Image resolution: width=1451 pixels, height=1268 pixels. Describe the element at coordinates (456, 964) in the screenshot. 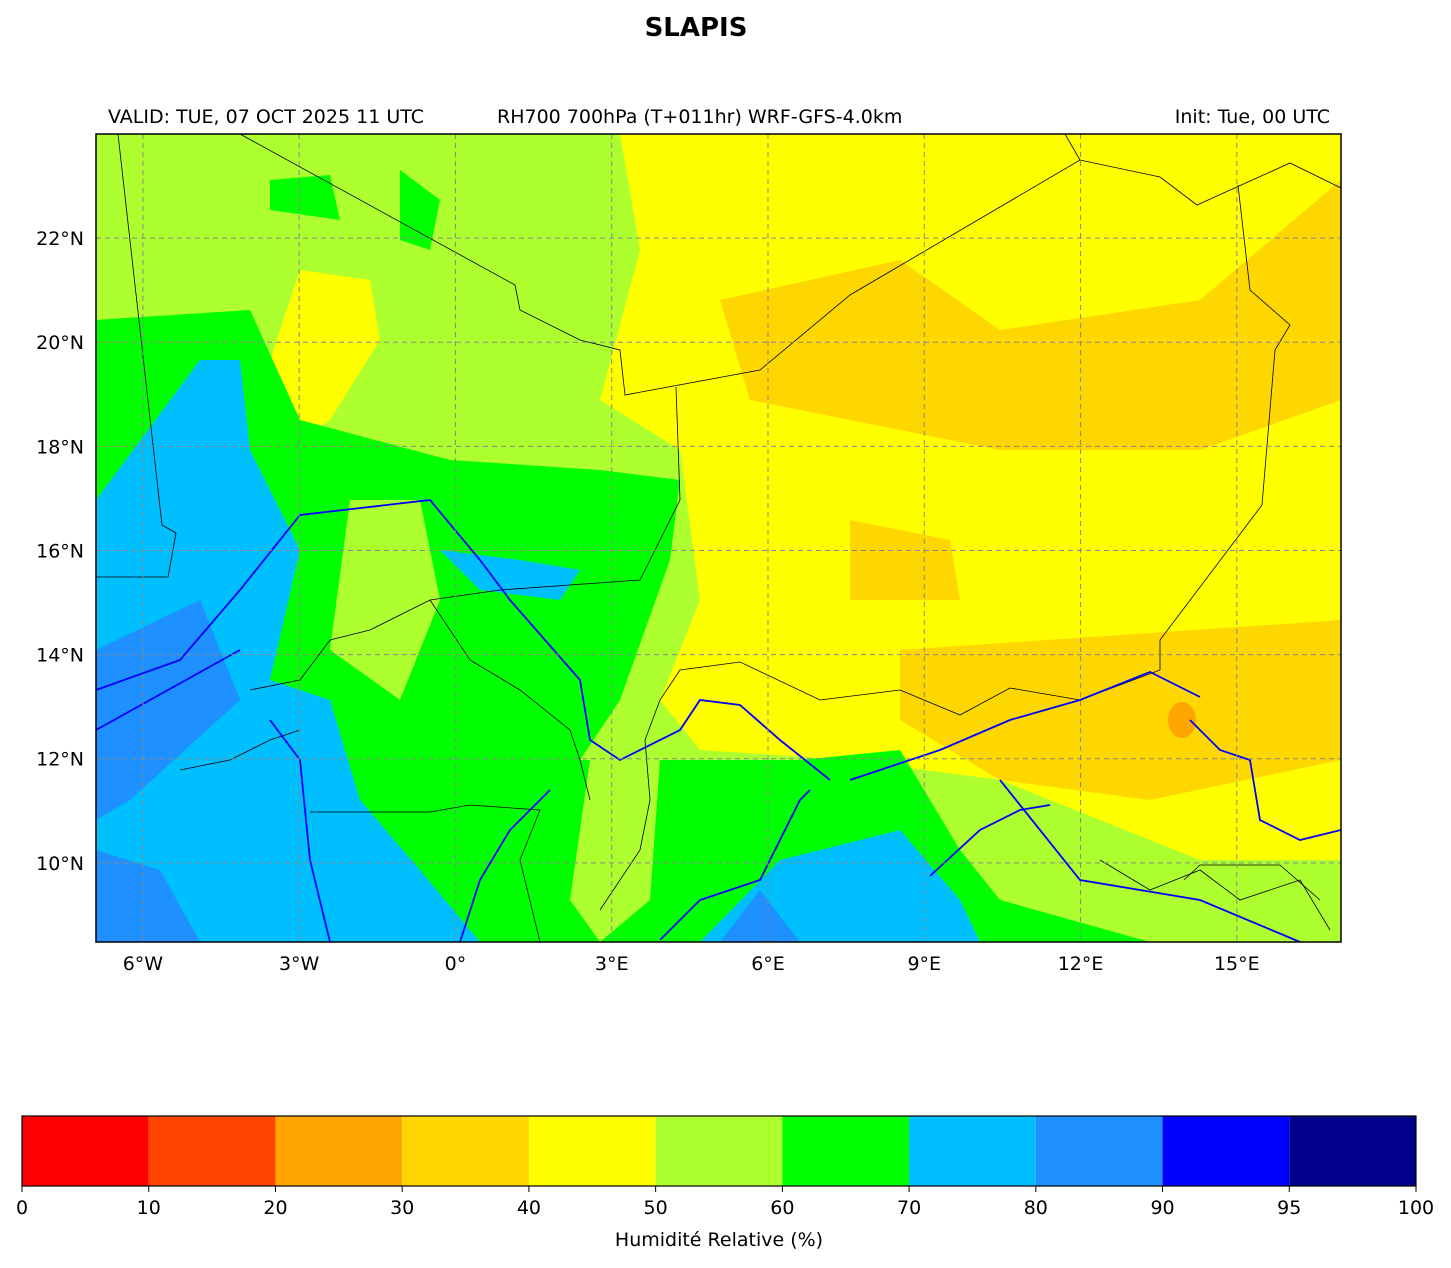

I see `x-tick-label: 0°` at that location.